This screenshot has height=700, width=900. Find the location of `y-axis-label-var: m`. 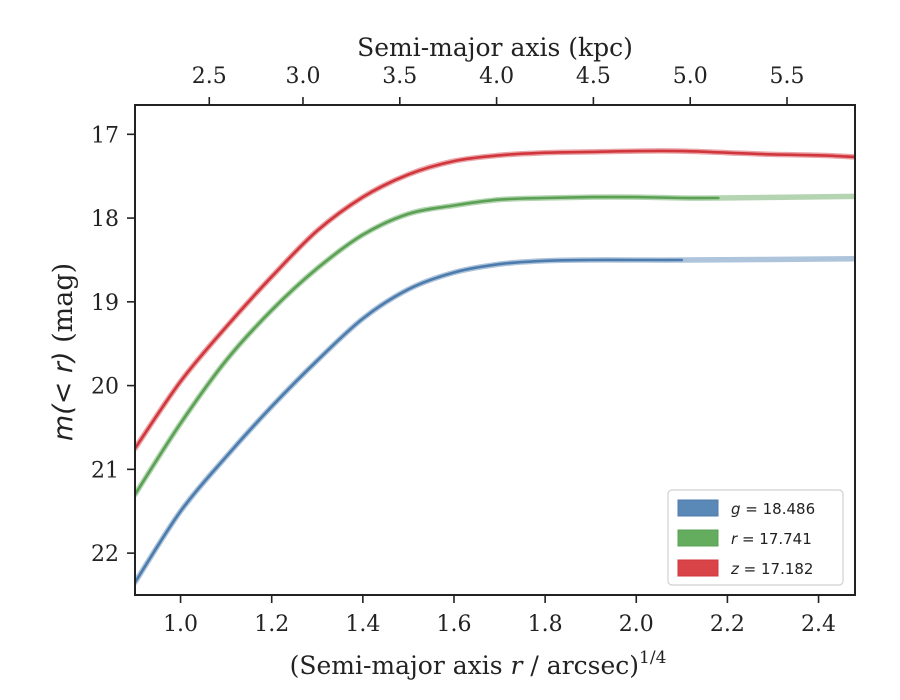

y-axis-label-var: m is located at coordinates (63, 428).